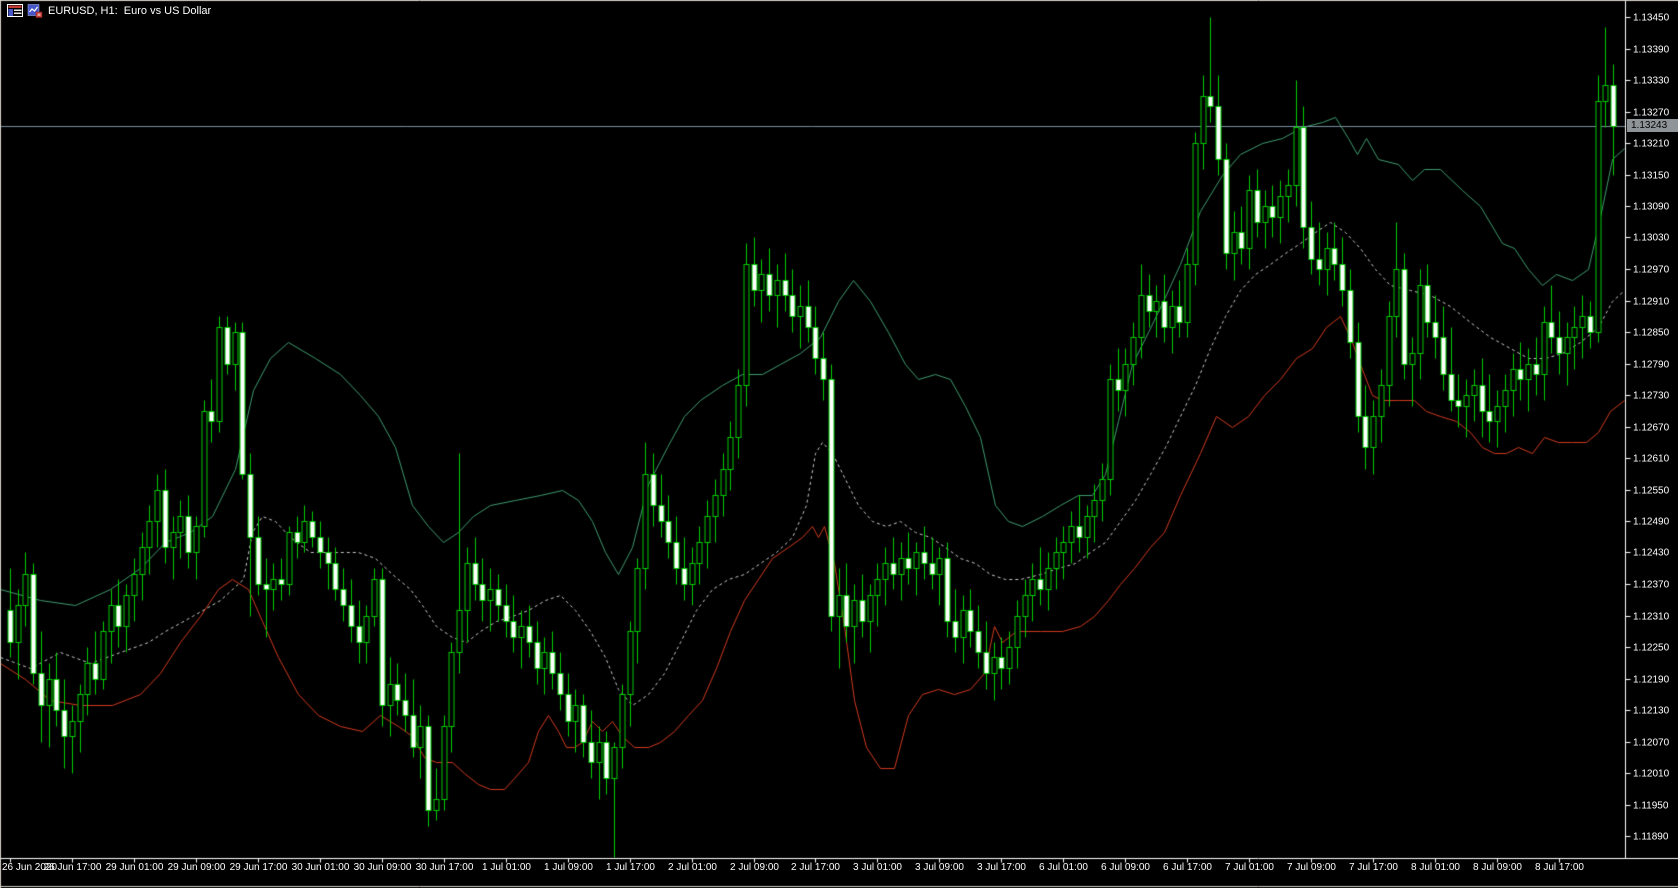 This screenshot has height=888, width=1678. Describe the element at coordinates (1001, 867) in the screenshot. I see `time-axis-tick-label: 3 Jul 17:00` at that location.